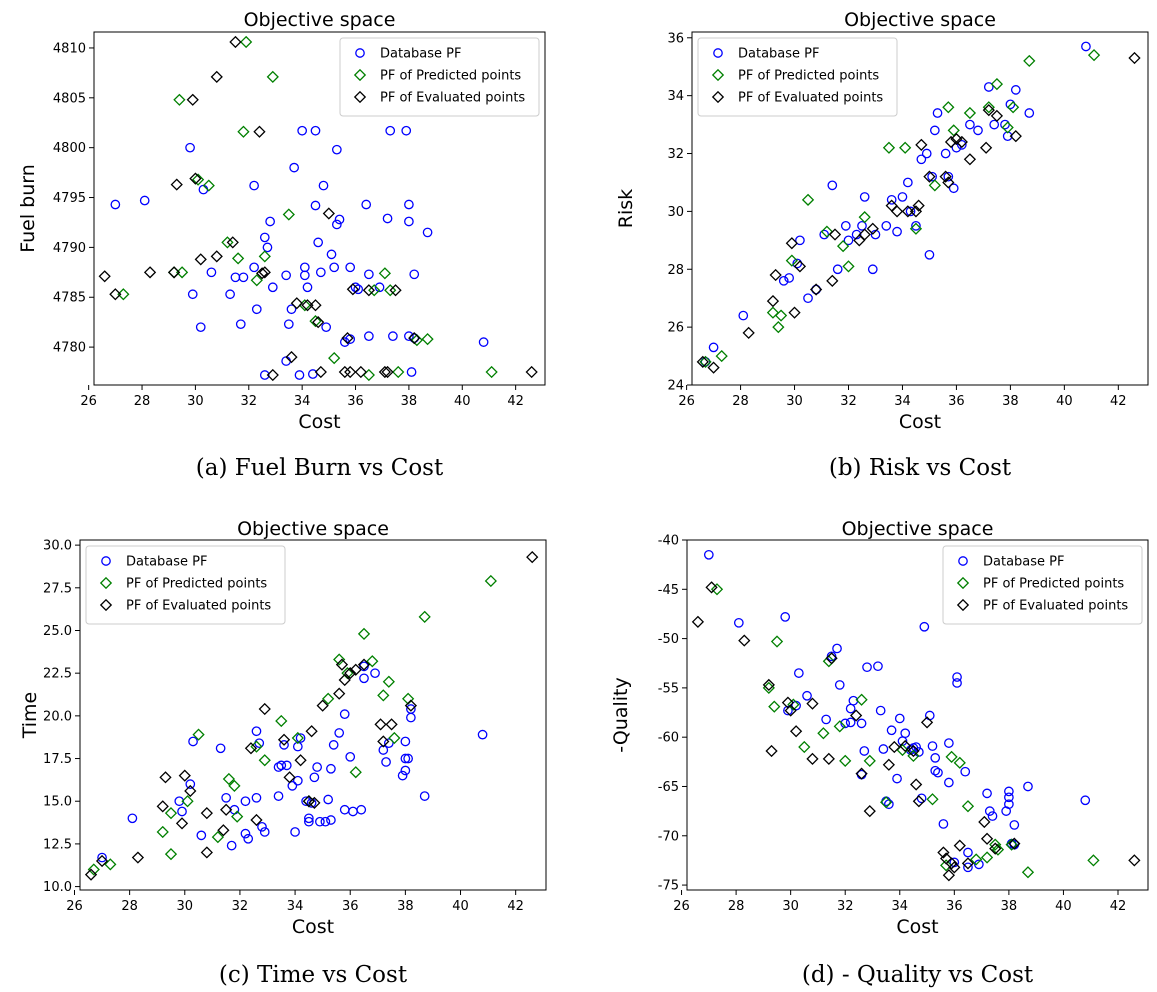 This screenshot has width=1157, height=992. I want to click on x-tick-label: 36, so click(954, 906).